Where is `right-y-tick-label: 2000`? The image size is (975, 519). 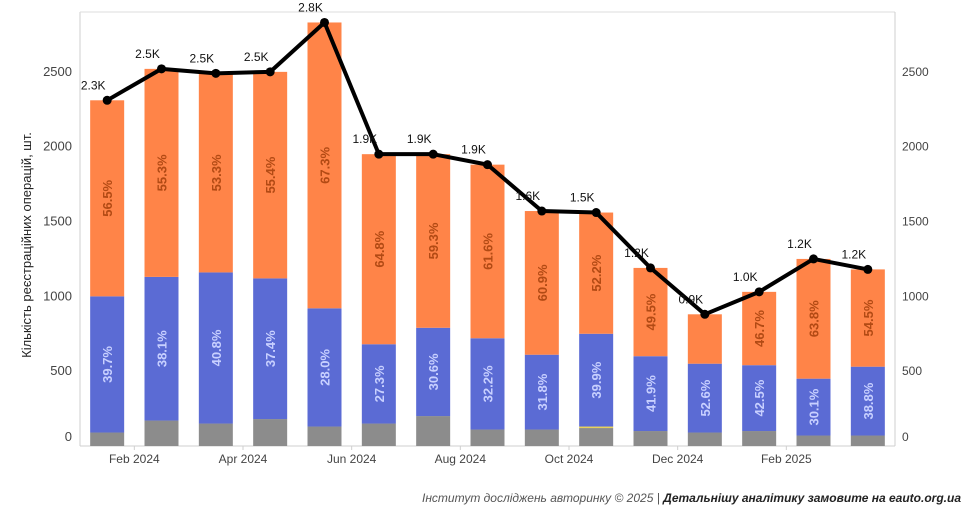
right-y-tick-label: 2000 is located at coordinates (915, 147).